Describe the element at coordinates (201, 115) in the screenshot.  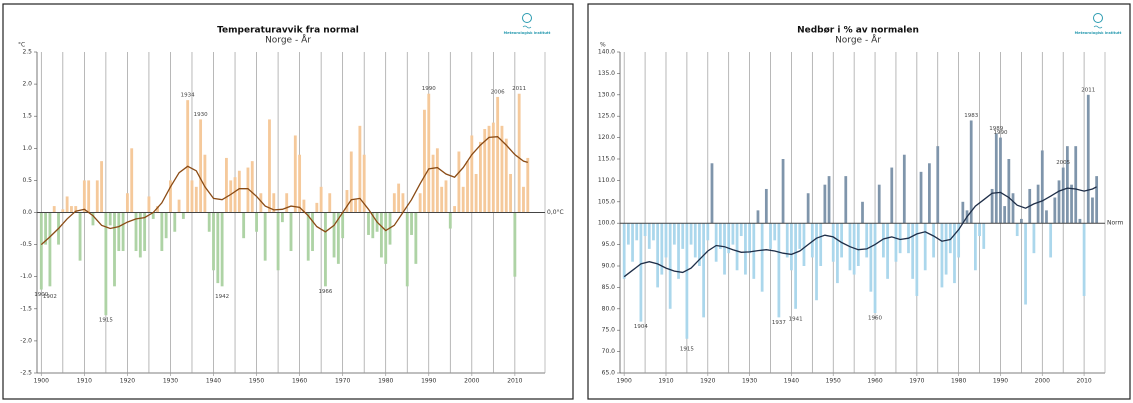
I see `annotation: 1930` at that location.